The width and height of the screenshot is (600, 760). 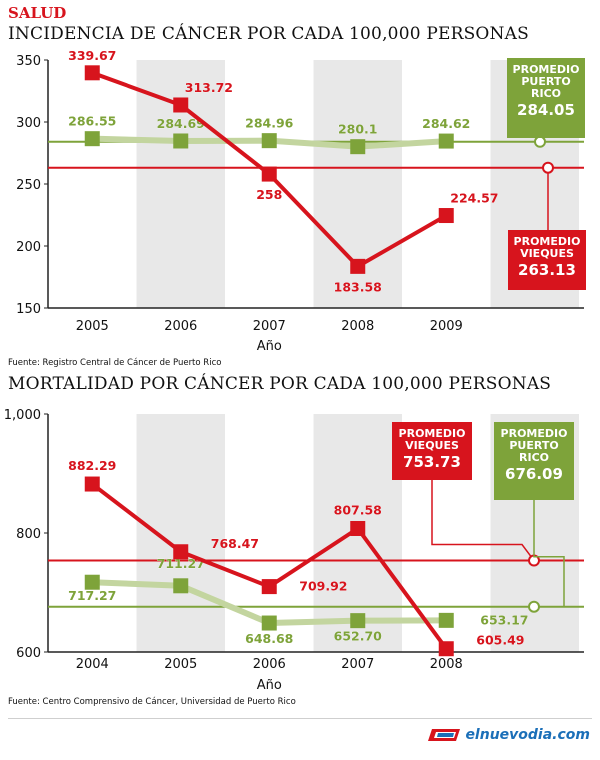 I want to click on average-connector-vieques, so click(x=483, y=520).